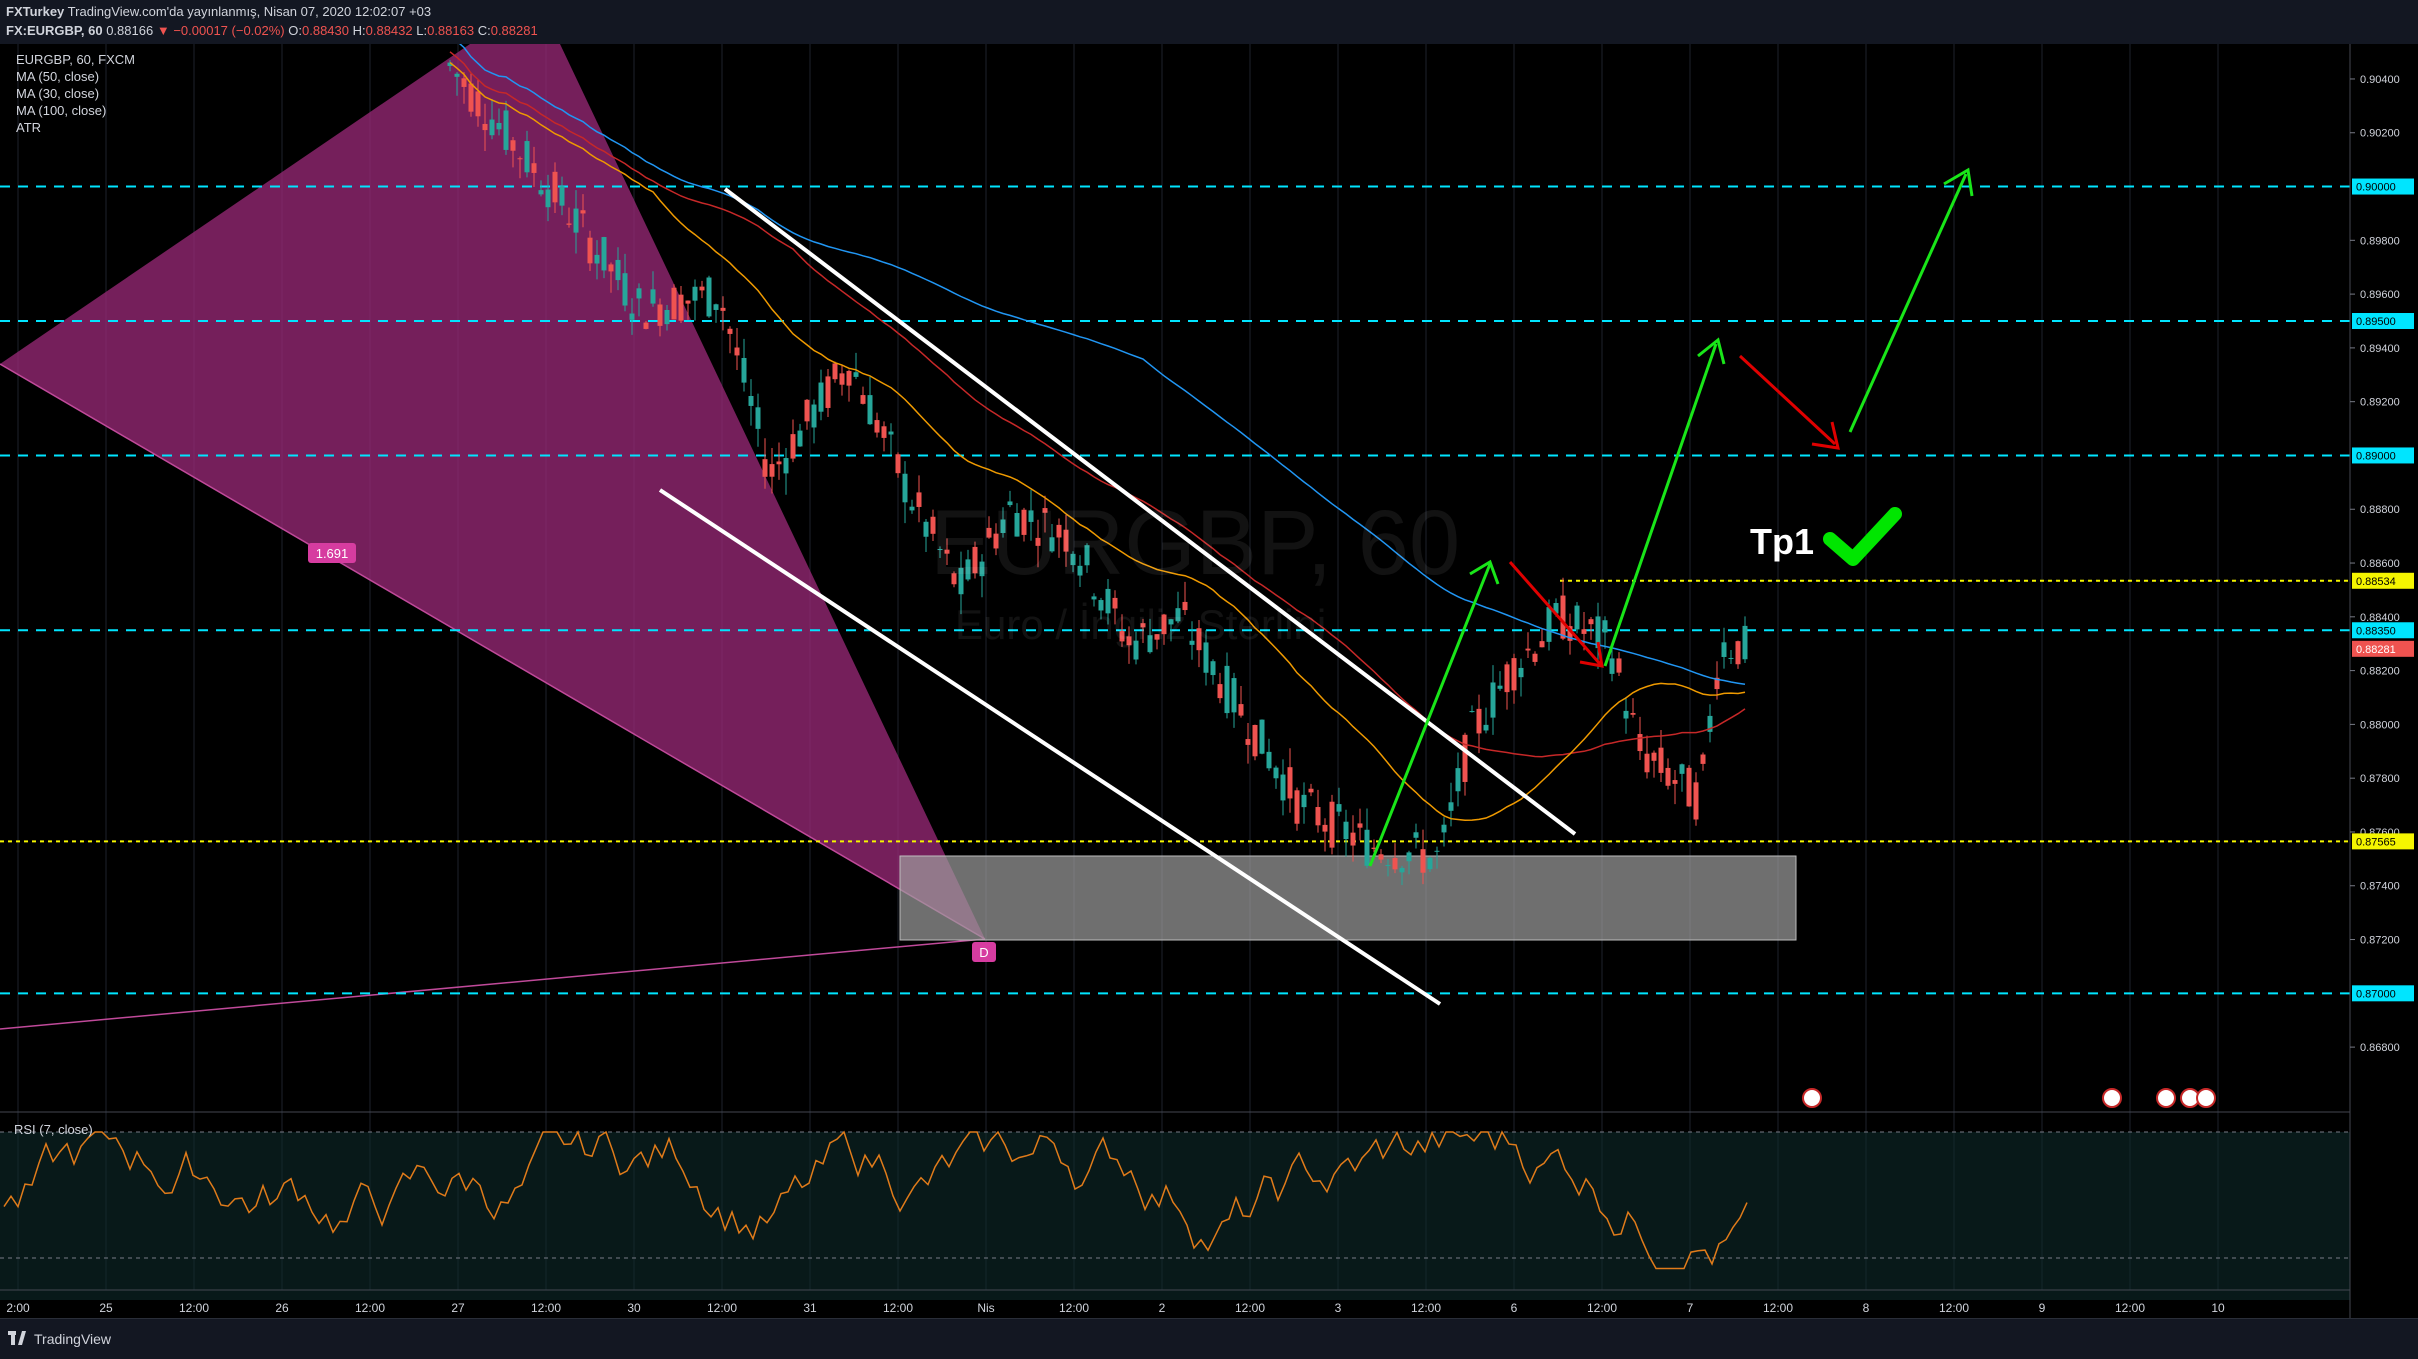 Image resolution: width=2418 pixels, height=1359 pixels. Describe the element at coordinates (2380, 1048) in the screenshot. I see `price-axis-label: 0.86800` at that location.